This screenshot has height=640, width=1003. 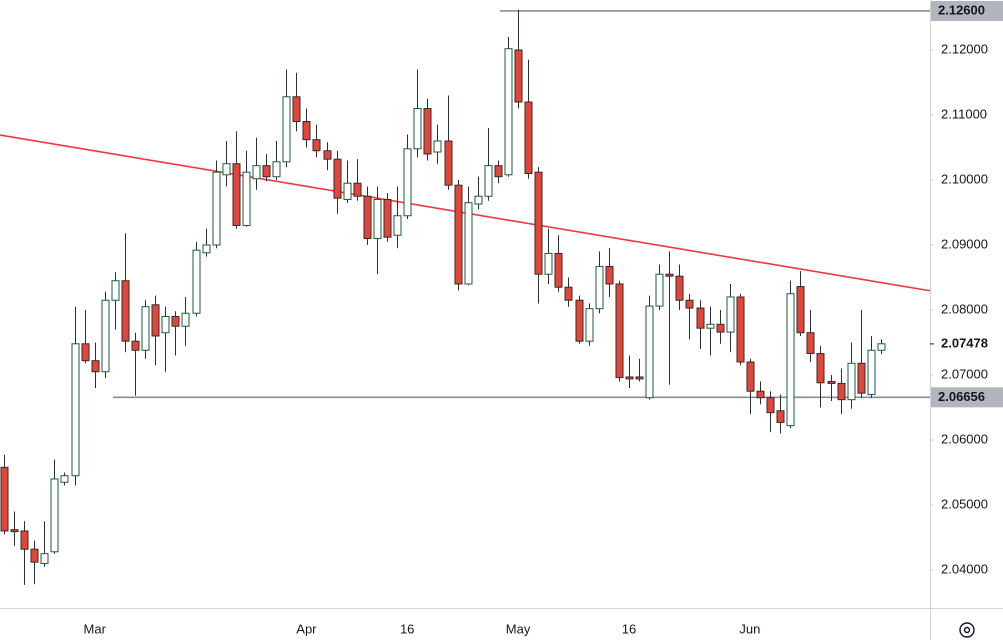 I want to click on y-tick-label: 2.11000, so click(x=964, y=113).